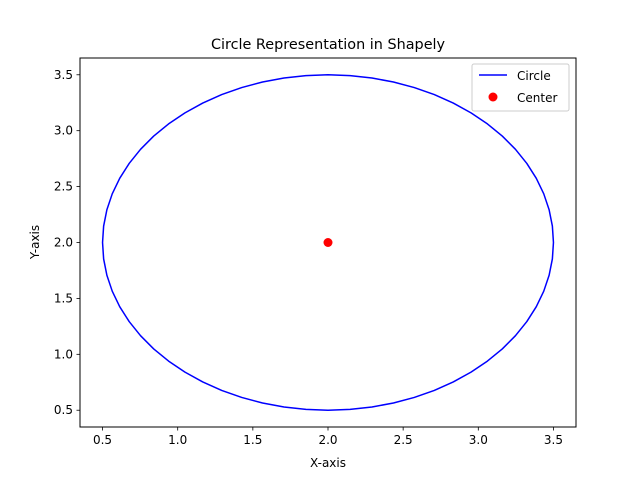 The image size is (640, 480). Describe the element at coordinates (63, 131) in the screenshot. I see `y-tick-label: 3.0` at that location.